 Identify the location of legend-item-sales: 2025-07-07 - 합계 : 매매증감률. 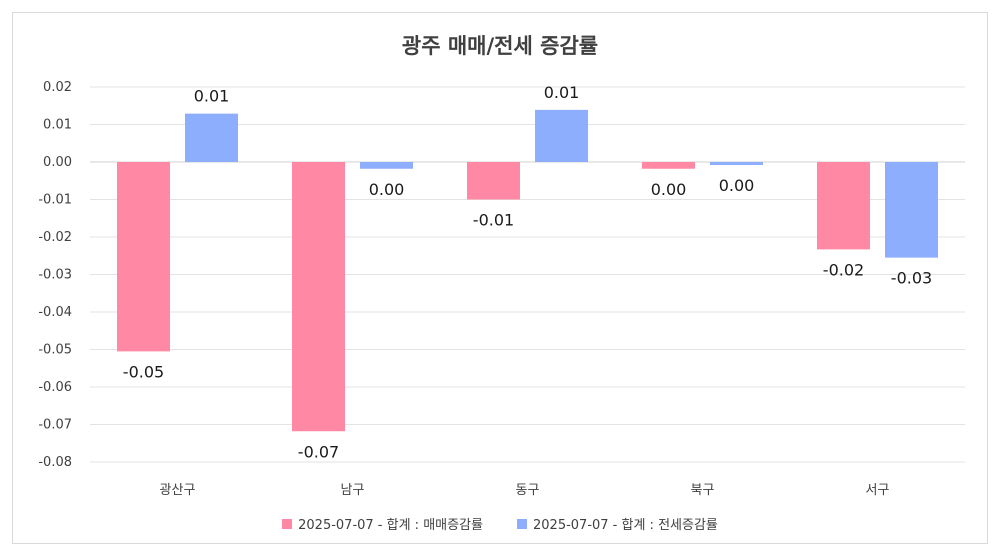
(382, 523).